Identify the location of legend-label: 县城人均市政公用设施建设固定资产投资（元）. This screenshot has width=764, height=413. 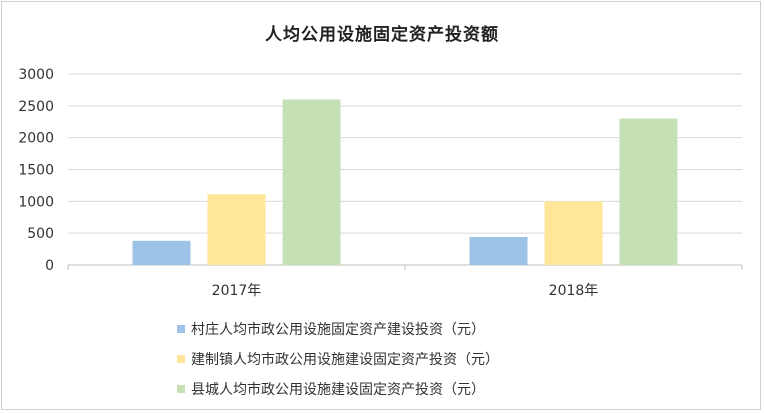
(338, 390).